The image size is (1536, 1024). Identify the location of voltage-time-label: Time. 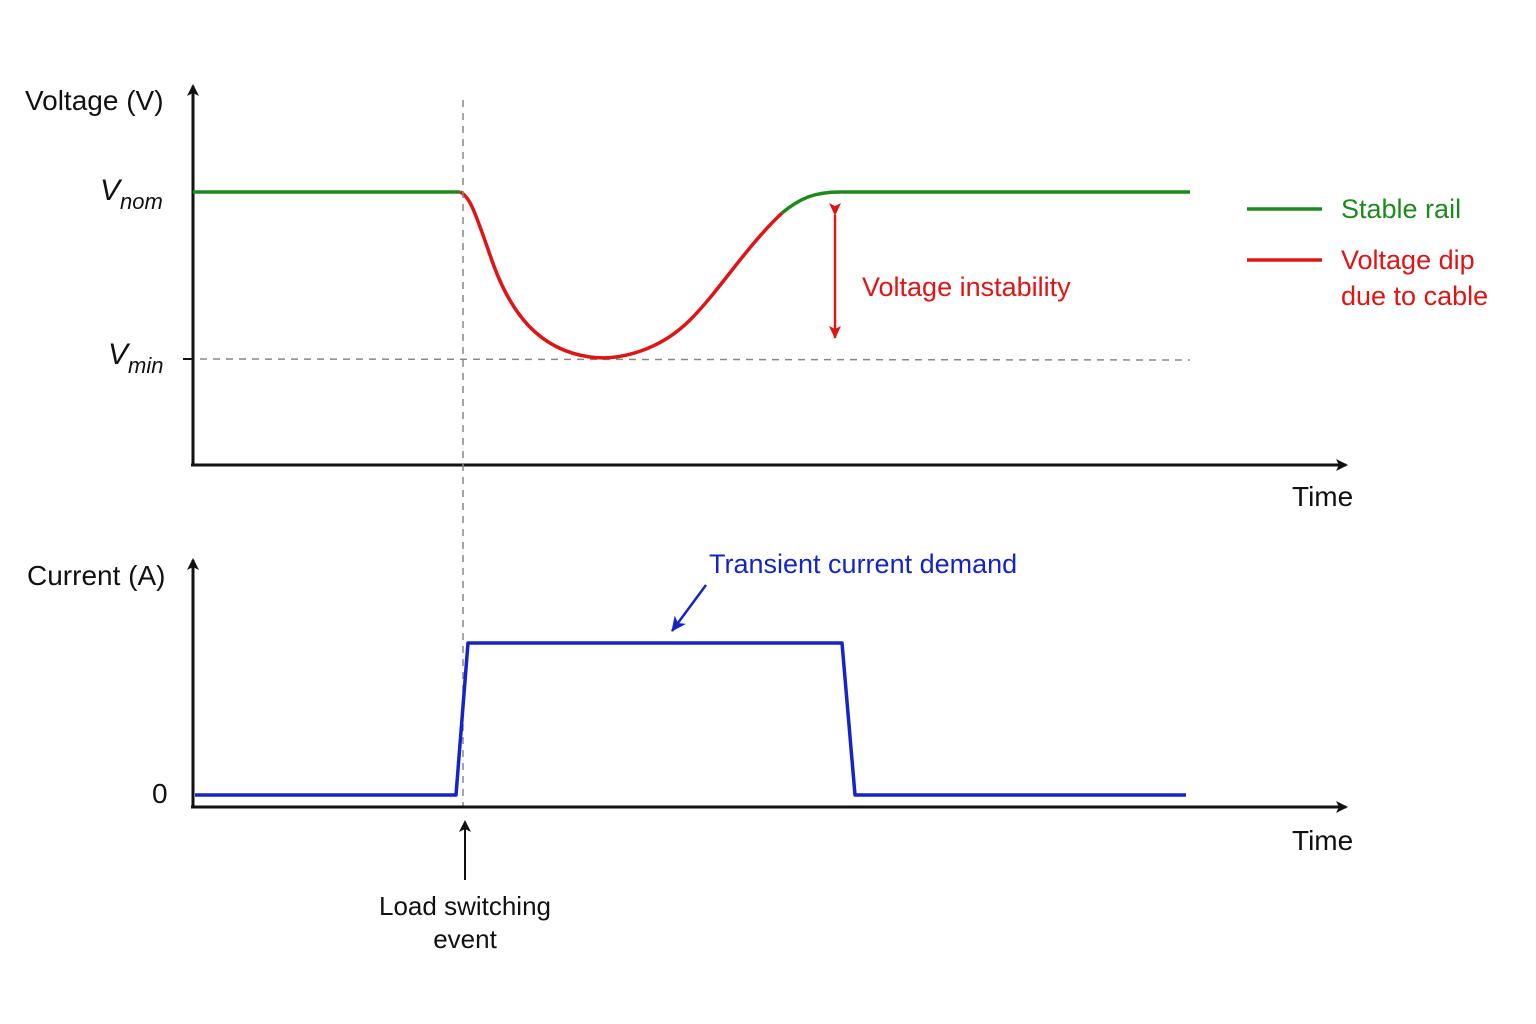
(1322, 496).